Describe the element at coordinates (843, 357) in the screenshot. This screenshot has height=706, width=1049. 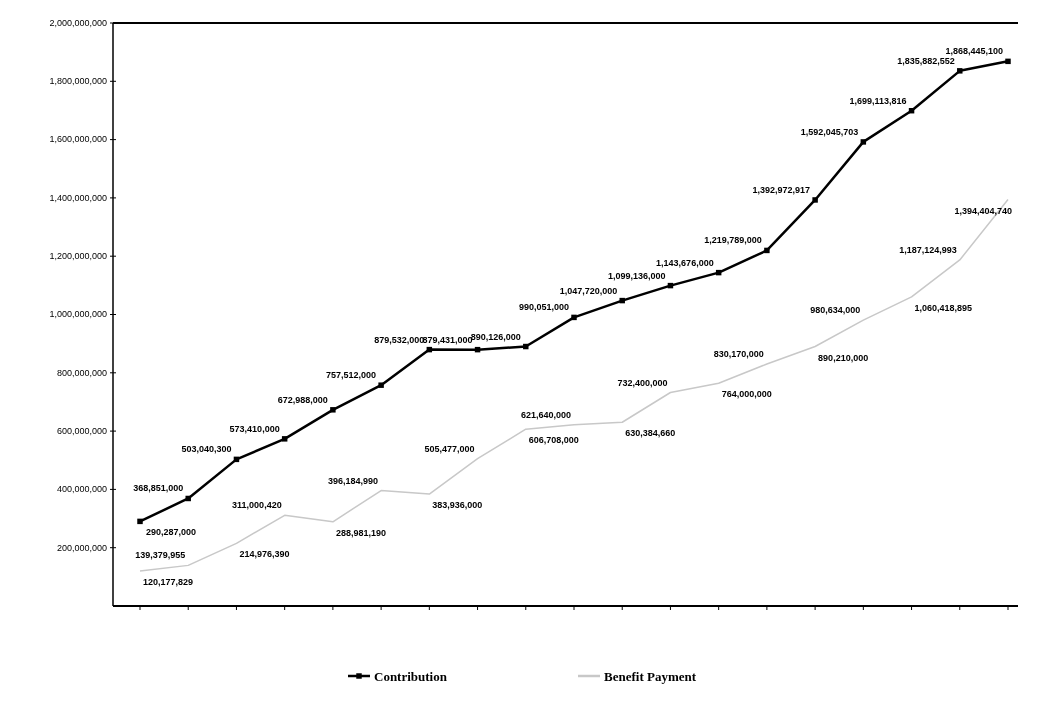
I see `data-label: 890,210,000` at that location.